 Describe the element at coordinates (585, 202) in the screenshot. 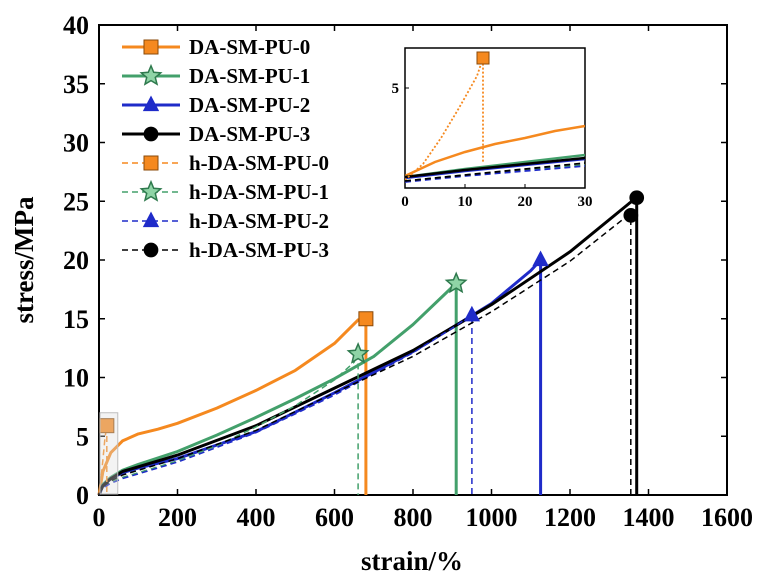

I see `inset-x-tick-label: 30` at that location.